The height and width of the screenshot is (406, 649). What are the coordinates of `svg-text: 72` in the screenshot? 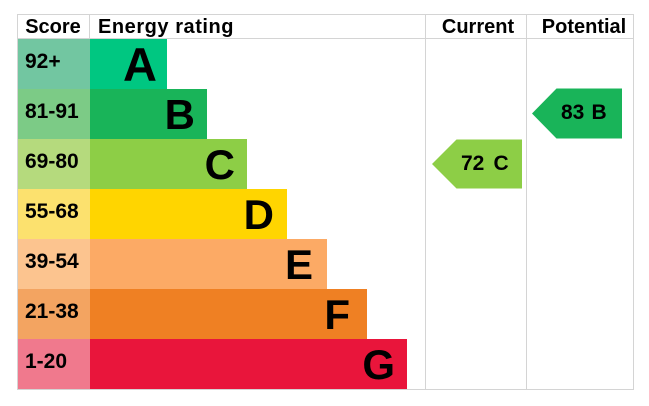 It's located at (472, 163).